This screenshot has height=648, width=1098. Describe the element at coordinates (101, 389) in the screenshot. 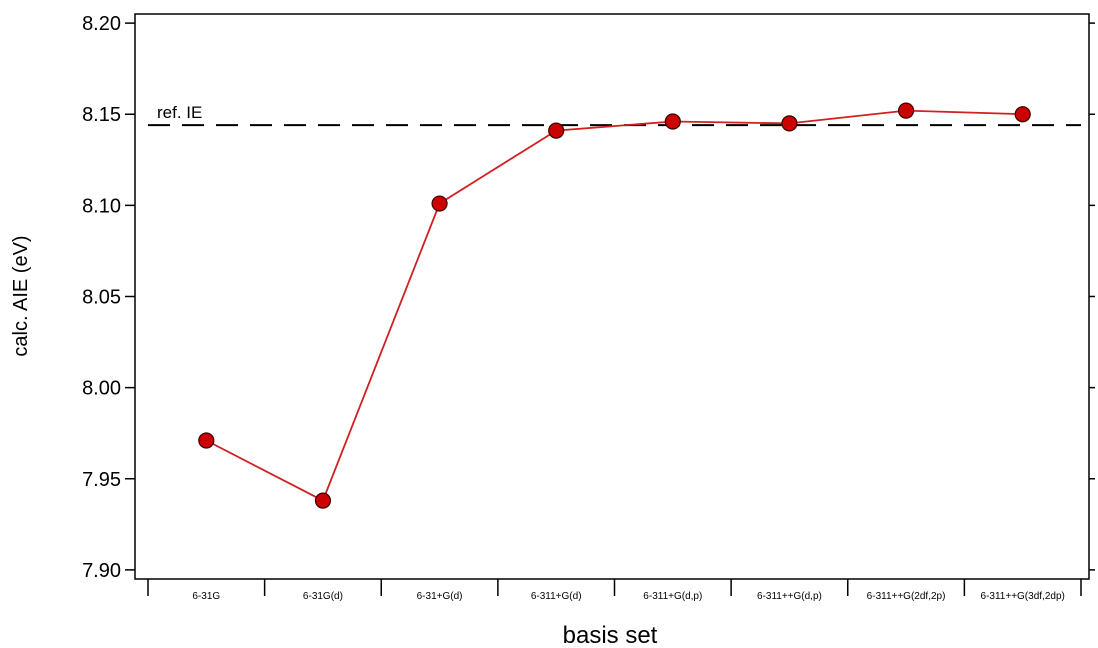

I see `y-tick-label: 8.00` at that location.